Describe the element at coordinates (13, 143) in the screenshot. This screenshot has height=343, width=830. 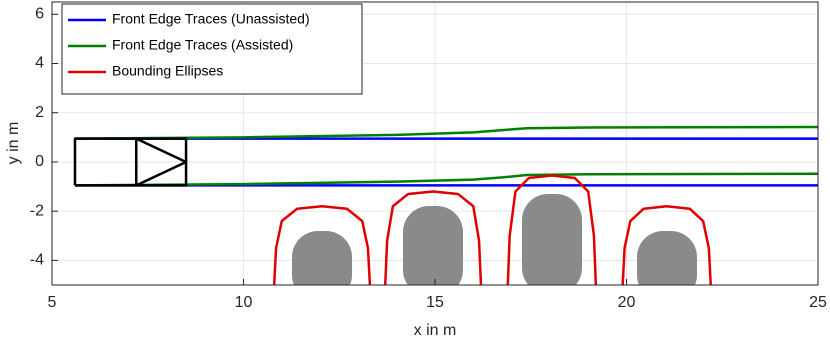
I see `y-axis-label: y in m` at that location.